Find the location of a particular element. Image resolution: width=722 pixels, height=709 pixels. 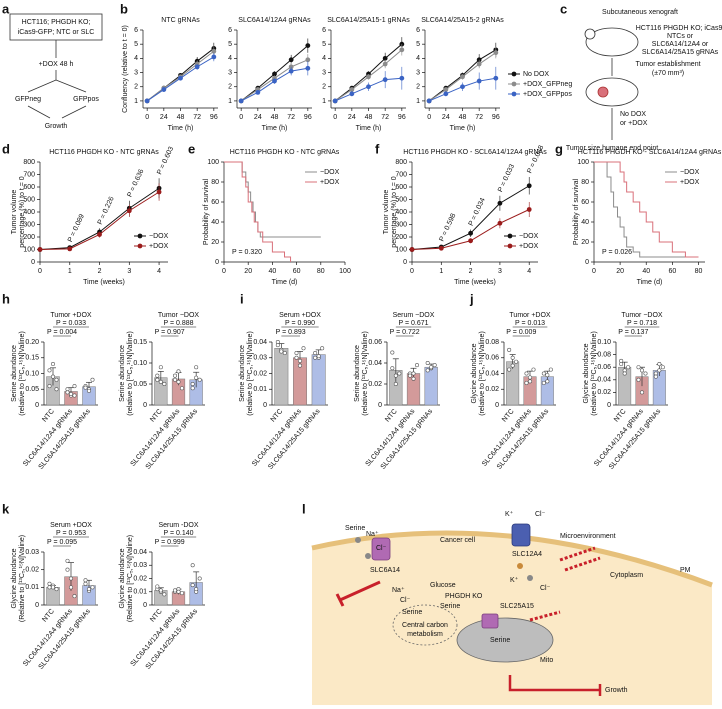

y-tick-label: 0.15 is located at coordinates (32, 358).